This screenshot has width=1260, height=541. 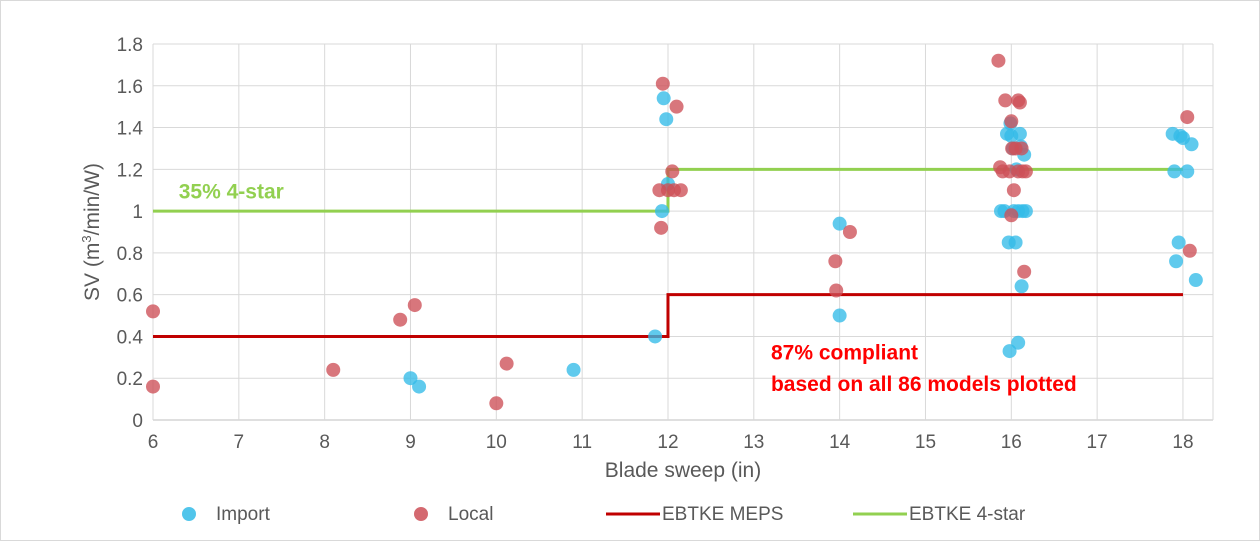 What do you see at coordinates (967, 514) in the screenshot?
I see `legend-label: EBTKE 4-star` at bounding box center [967, 514].